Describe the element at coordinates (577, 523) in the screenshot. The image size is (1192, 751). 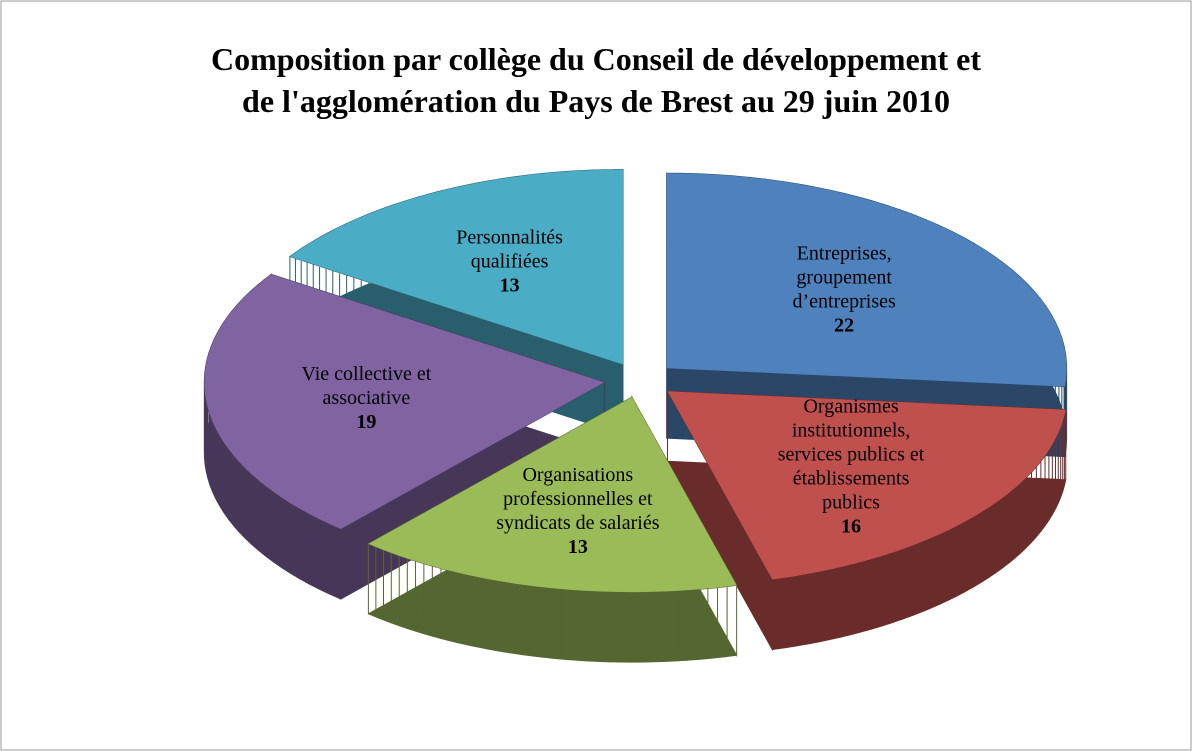
I see `slice-label: syndicats de salariés` at that location.